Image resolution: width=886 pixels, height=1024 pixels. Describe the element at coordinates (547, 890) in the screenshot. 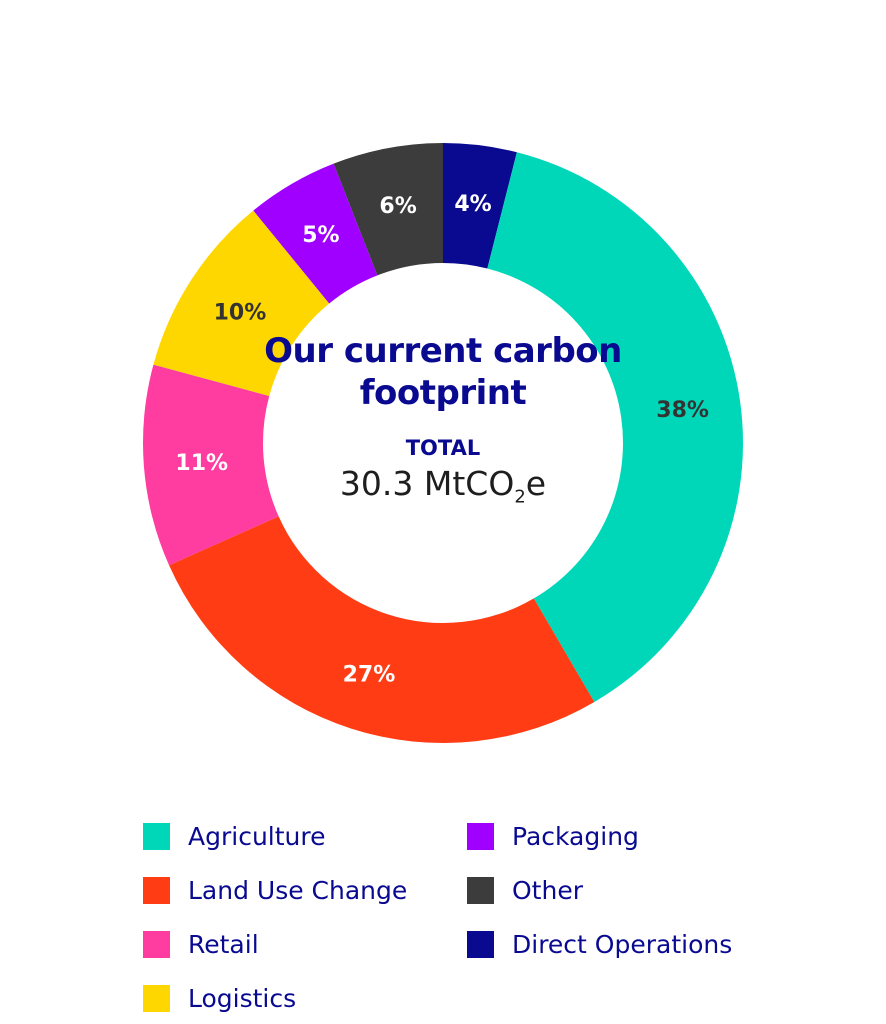

I see `legend-label: Other` at that location.